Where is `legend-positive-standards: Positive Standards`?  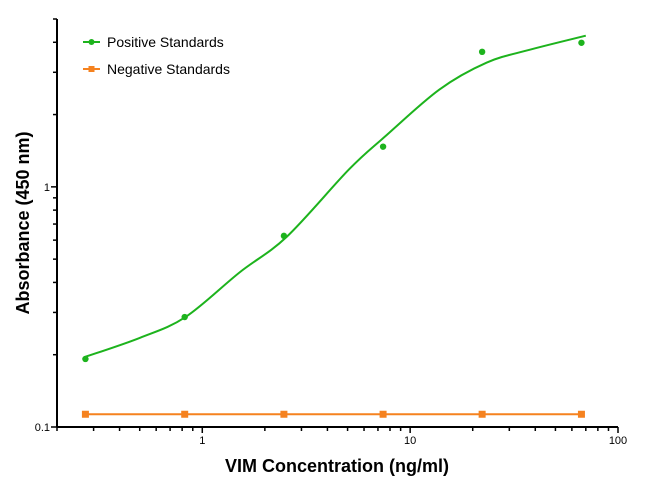
legend-positive-standards: Positive Standards is located at coordinates (153, 42).